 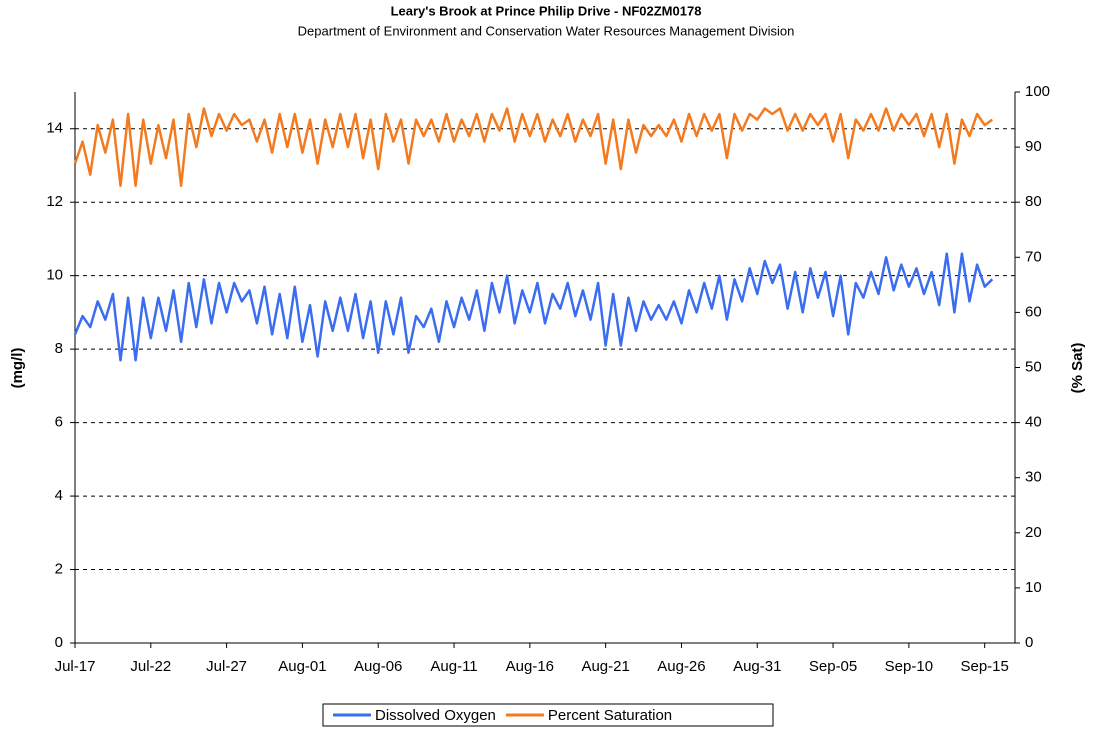 What do you see at coordinates (378, 666) in the screenshot?
I see `x-tick-label: Aug-06` at bounding box center [378, 666].